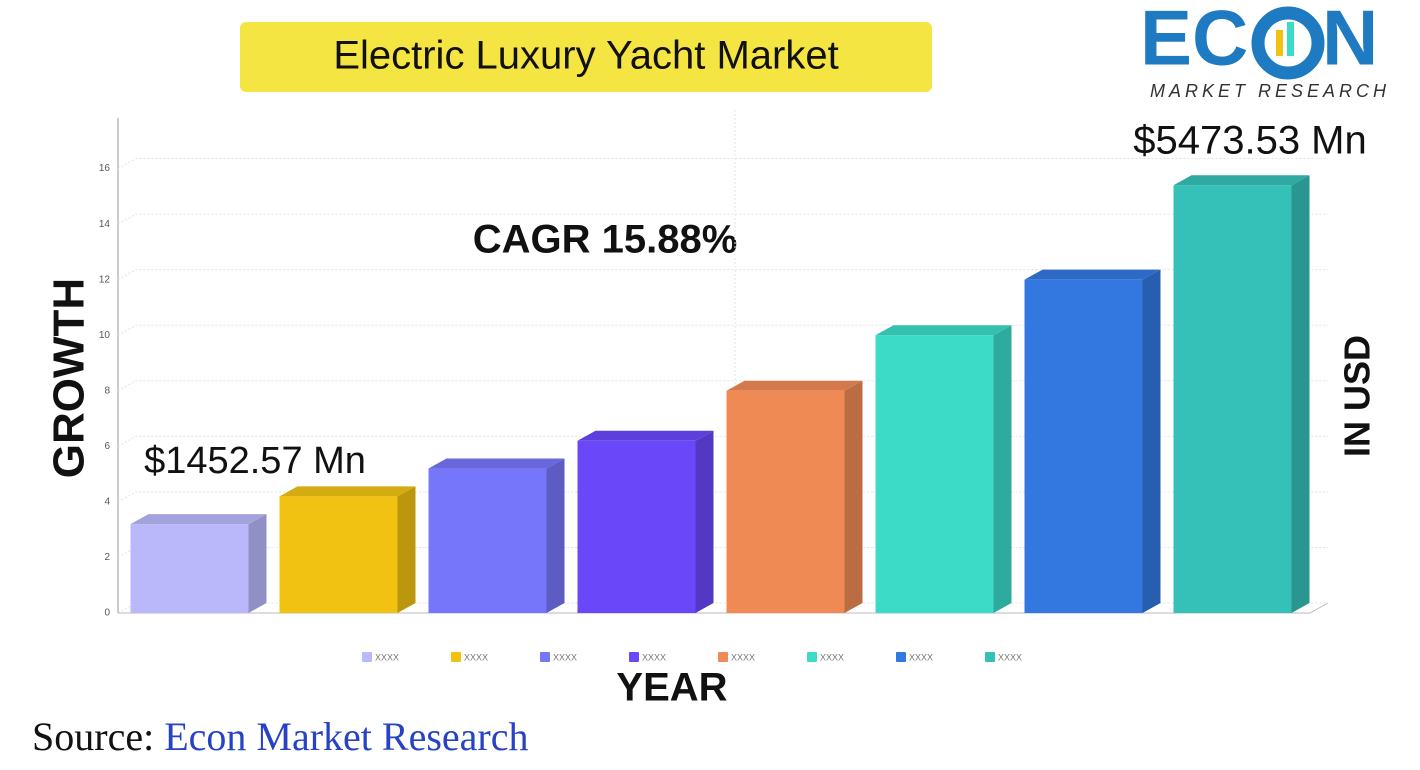  Describe the element at coordinates (346, 736) in the screenshot. I see `source-name: Econ Market Research` at that location.